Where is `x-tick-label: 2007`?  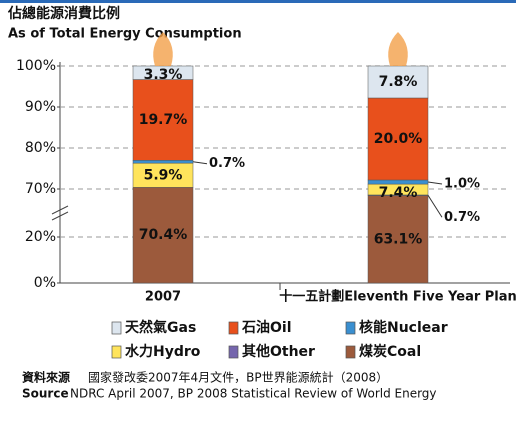 x-tick-label: 2007 is located at coordinates (163, 297).